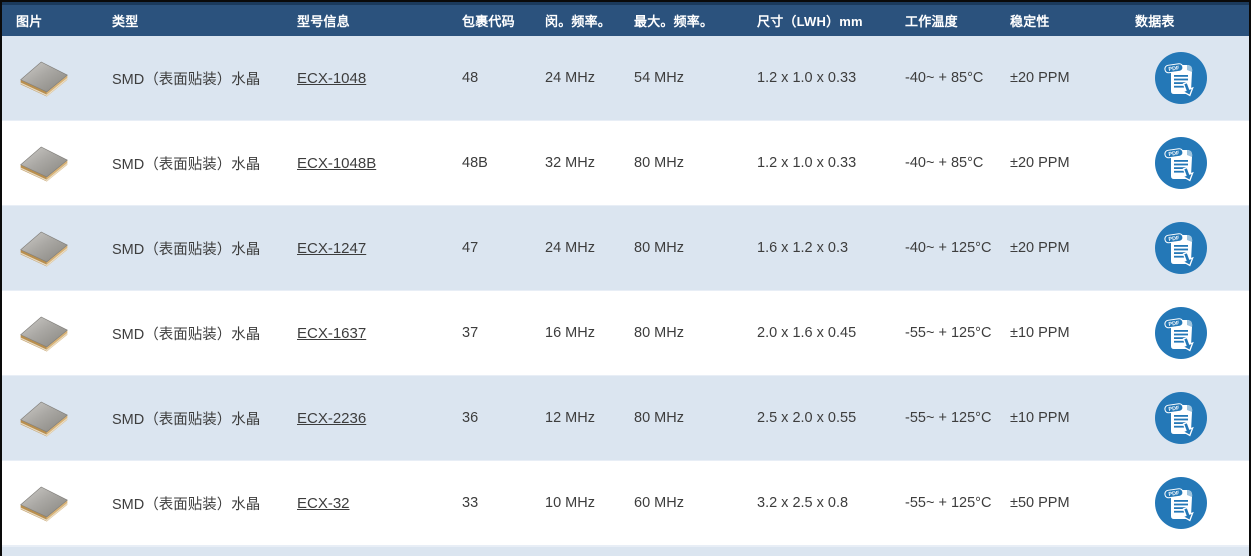 Image resolution: width=1251 pixels, height=556 pixels. Describe the element at coordinates (470, 78) in the screenshot. I see `package-code-cell: 48` at that location.